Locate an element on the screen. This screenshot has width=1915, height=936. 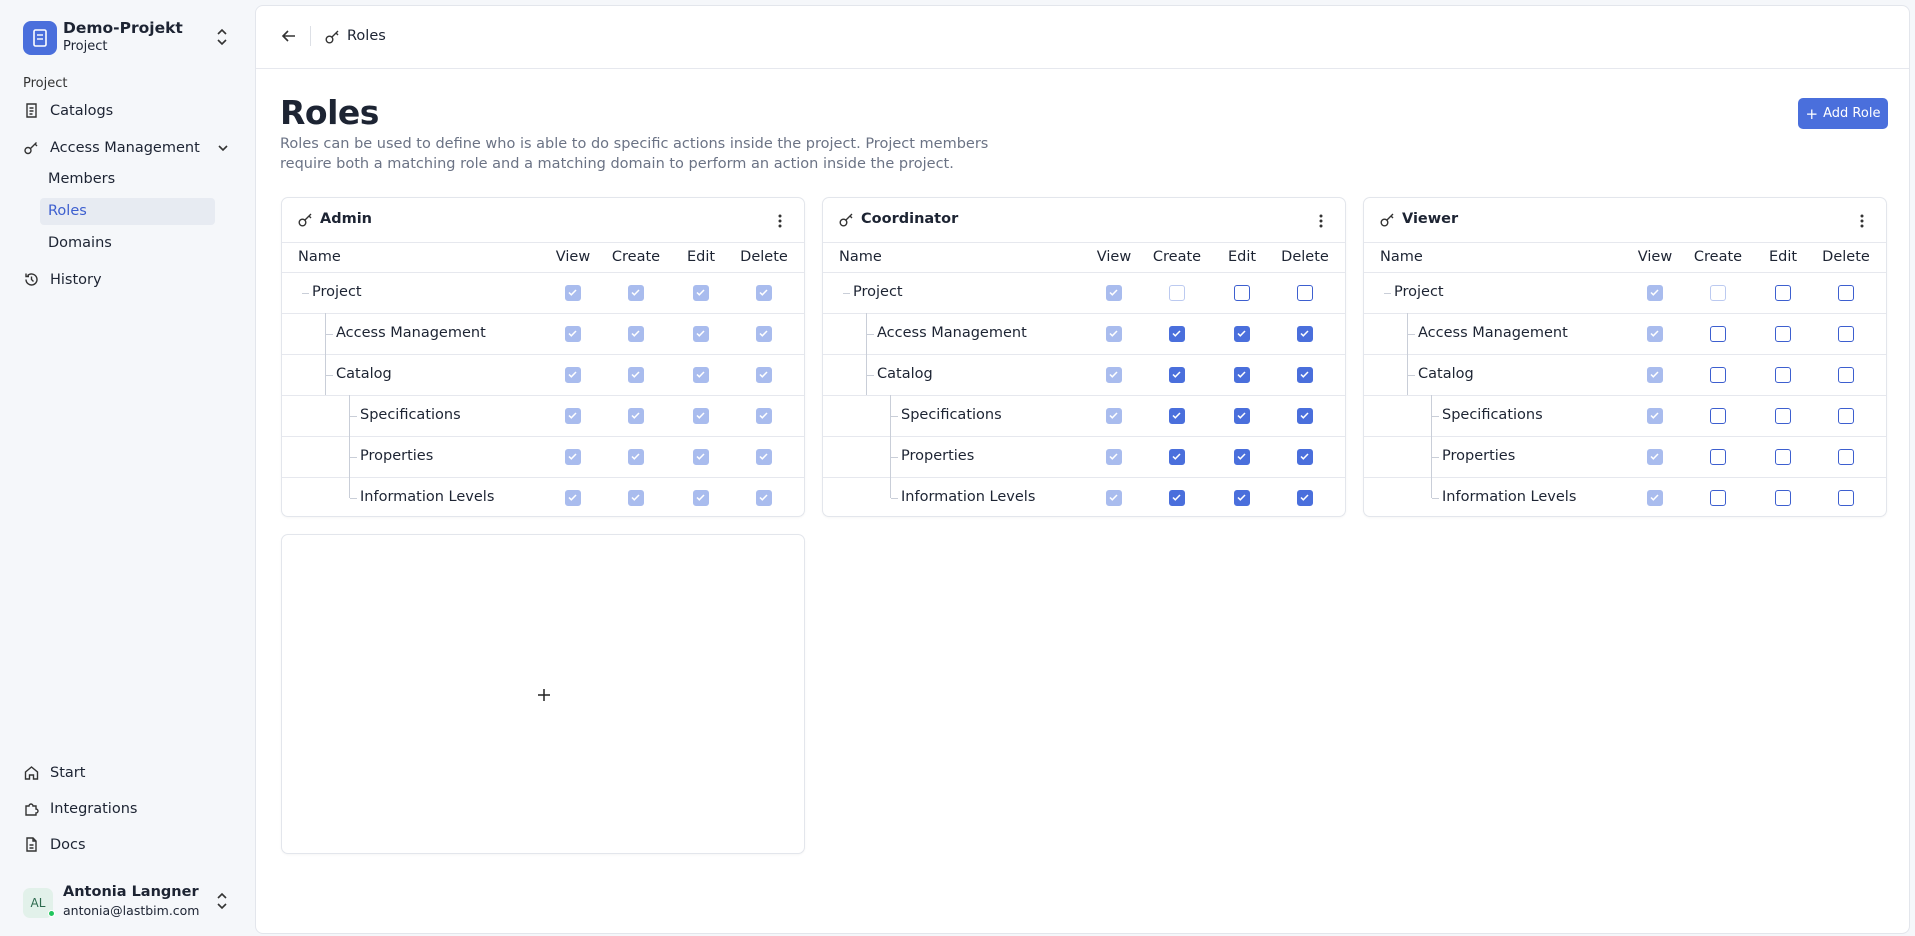
add-role-label: Add Role is located at coordinates (1852, 113).